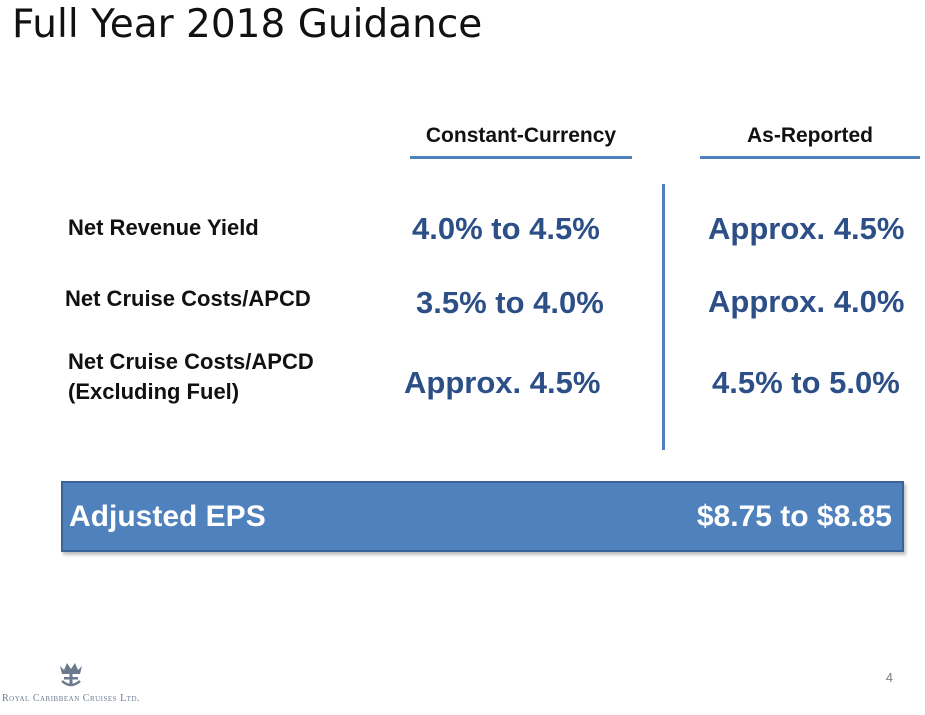 The image size is (925, 715). I want to click on adjusted-eps-label: Adjusted EPS, so click(167, 516).